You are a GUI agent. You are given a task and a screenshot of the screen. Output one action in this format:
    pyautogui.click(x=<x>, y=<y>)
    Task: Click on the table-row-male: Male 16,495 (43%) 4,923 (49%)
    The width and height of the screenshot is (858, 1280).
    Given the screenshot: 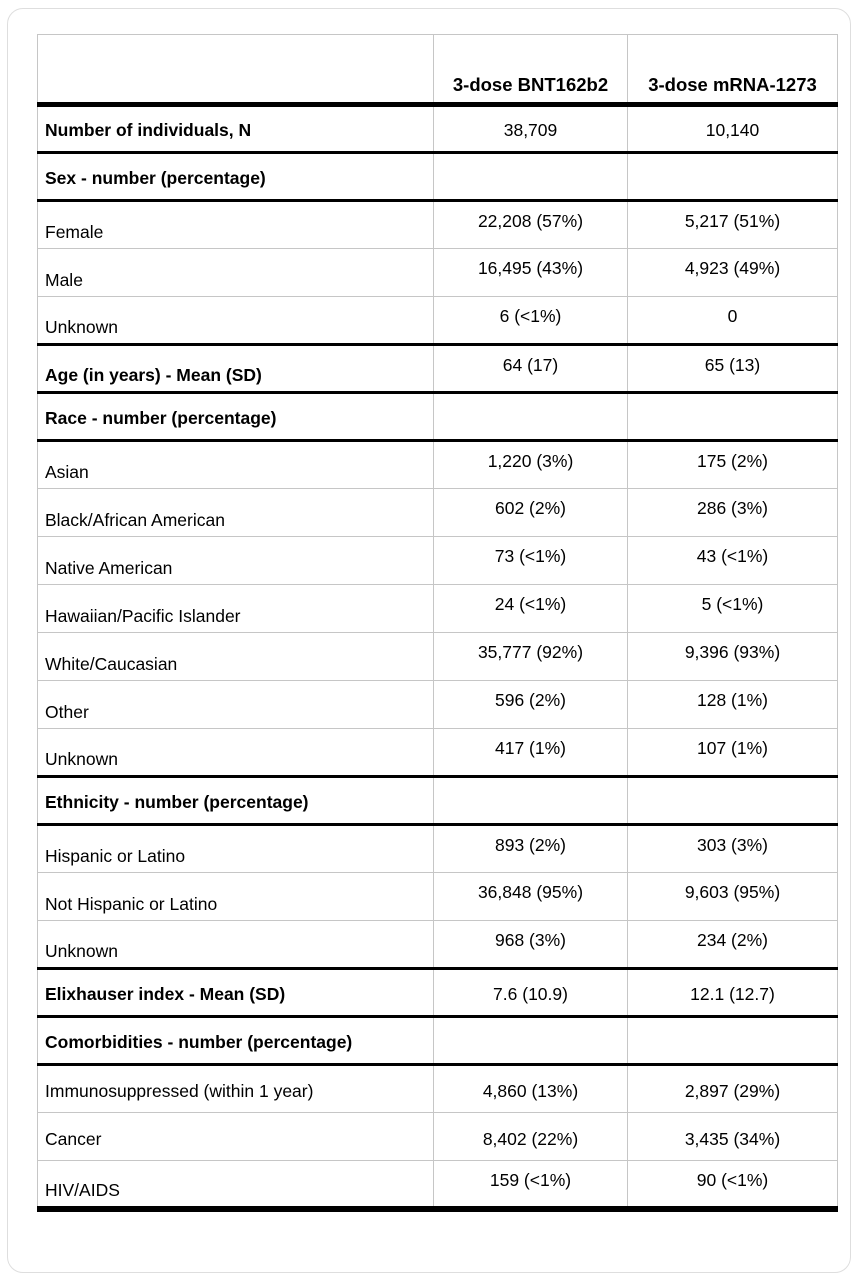 What is the action you would take?
    pyautogui.click(x=437, y=272)
    